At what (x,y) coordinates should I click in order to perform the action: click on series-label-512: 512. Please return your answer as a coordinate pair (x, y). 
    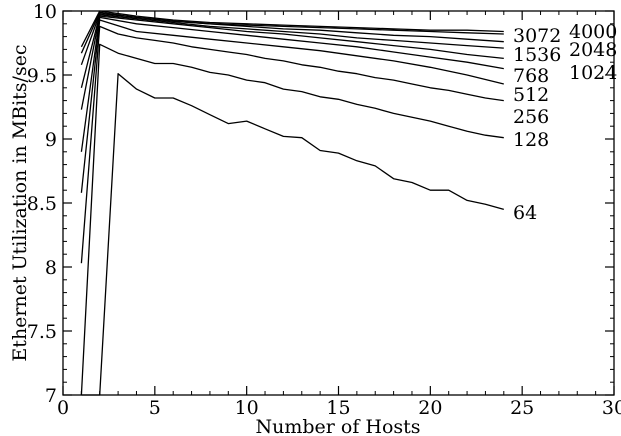
    Looking at the image, I should click on (531, 95).